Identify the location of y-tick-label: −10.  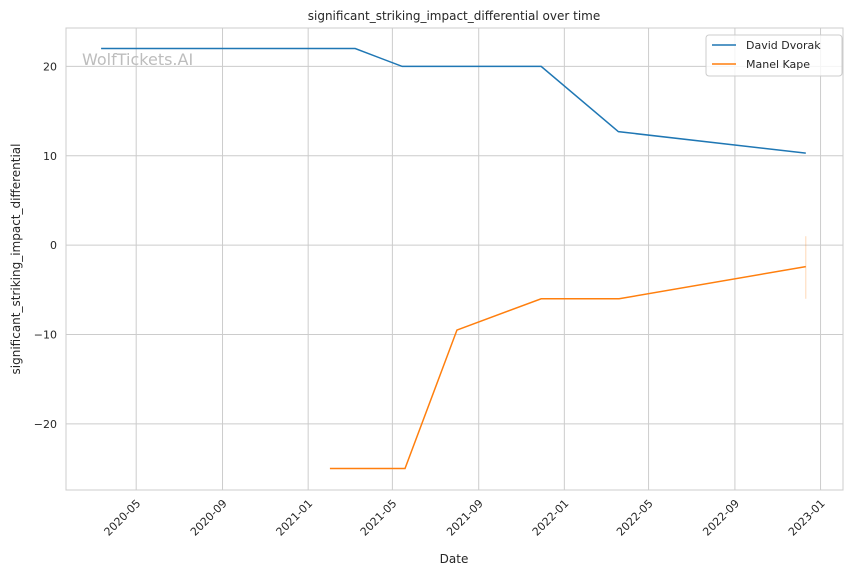
(45, 335).